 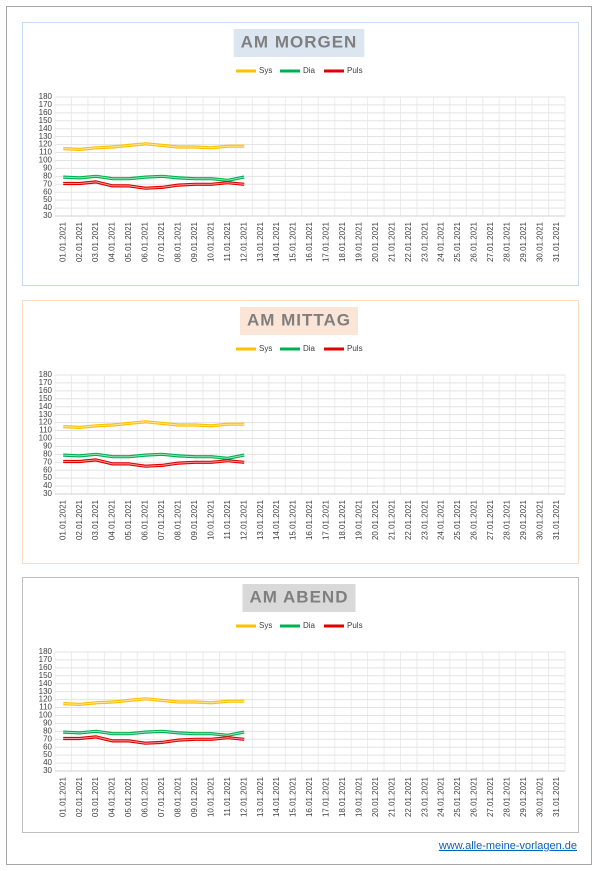 I want to click on y-tick-label: 130, so click(x=46, y=136).